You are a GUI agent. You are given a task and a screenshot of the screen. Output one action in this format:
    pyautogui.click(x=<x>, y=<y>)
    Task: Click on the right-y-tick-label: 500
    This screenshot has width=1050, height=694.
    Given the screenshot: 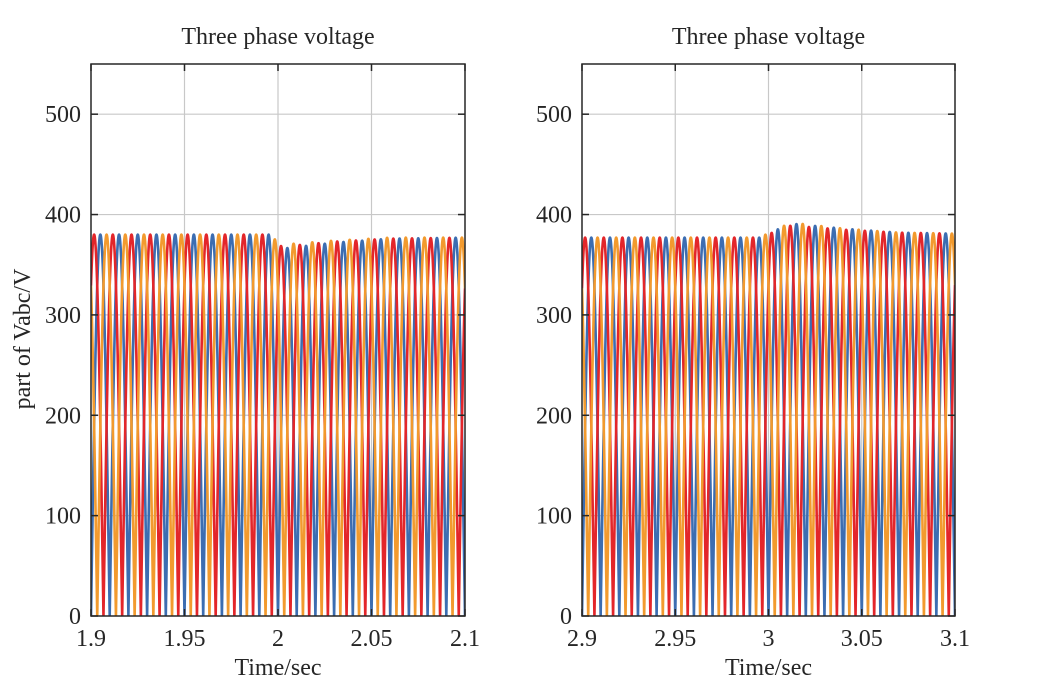 What is the action you would take?
    pyautogui.click(x=554, y=115)
    